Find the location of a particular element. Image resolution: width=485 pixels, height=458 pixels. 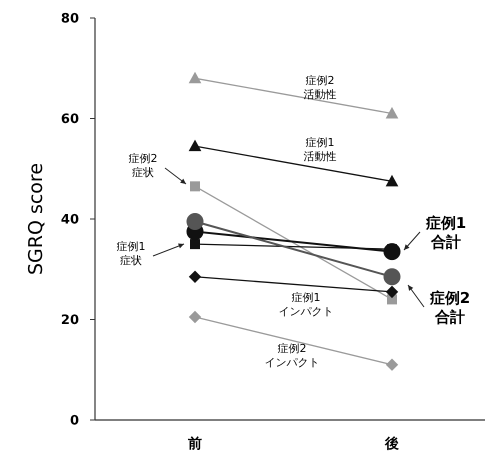

text: 症例1 症状 is located at coordinates (131, 253).